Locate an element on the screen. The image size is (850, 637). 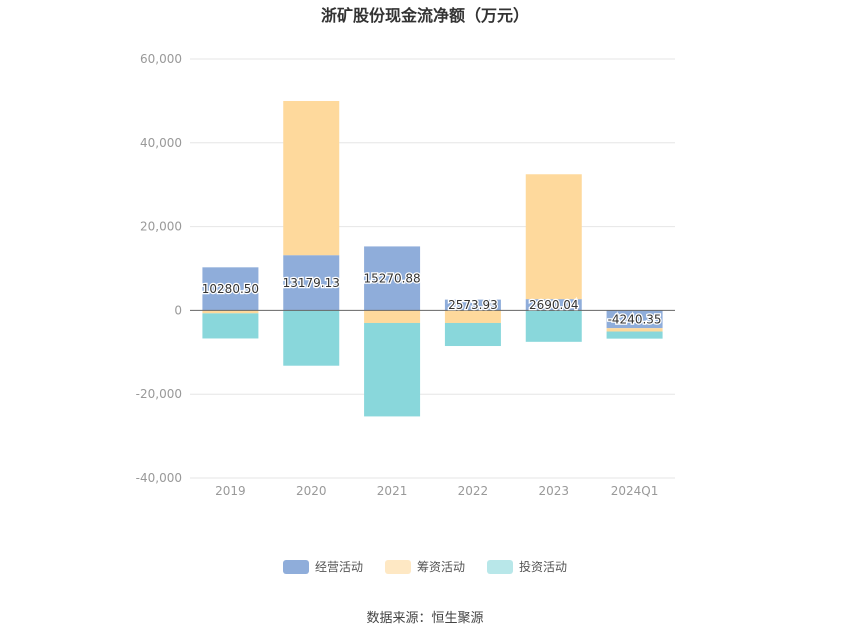
bar-operating-2019 is located at coordinates (230, 289).